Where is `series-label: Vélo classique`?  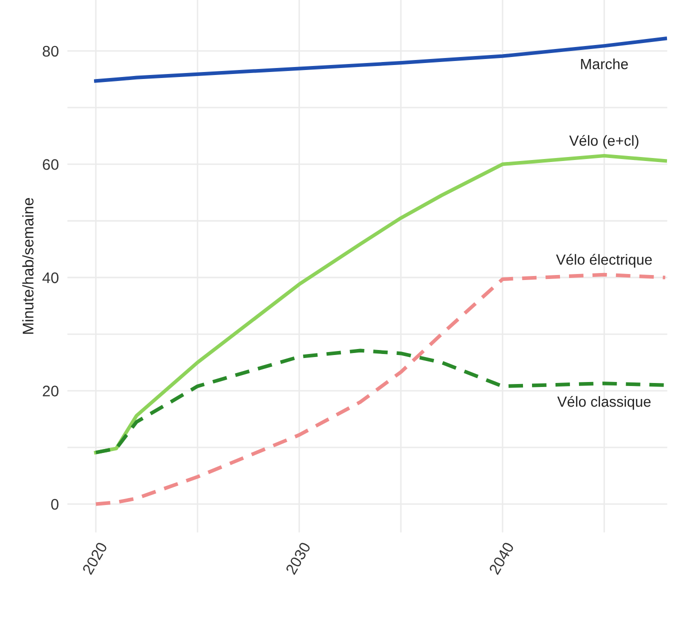 series-label: Vélo classique is located at coordinates (604, 403).